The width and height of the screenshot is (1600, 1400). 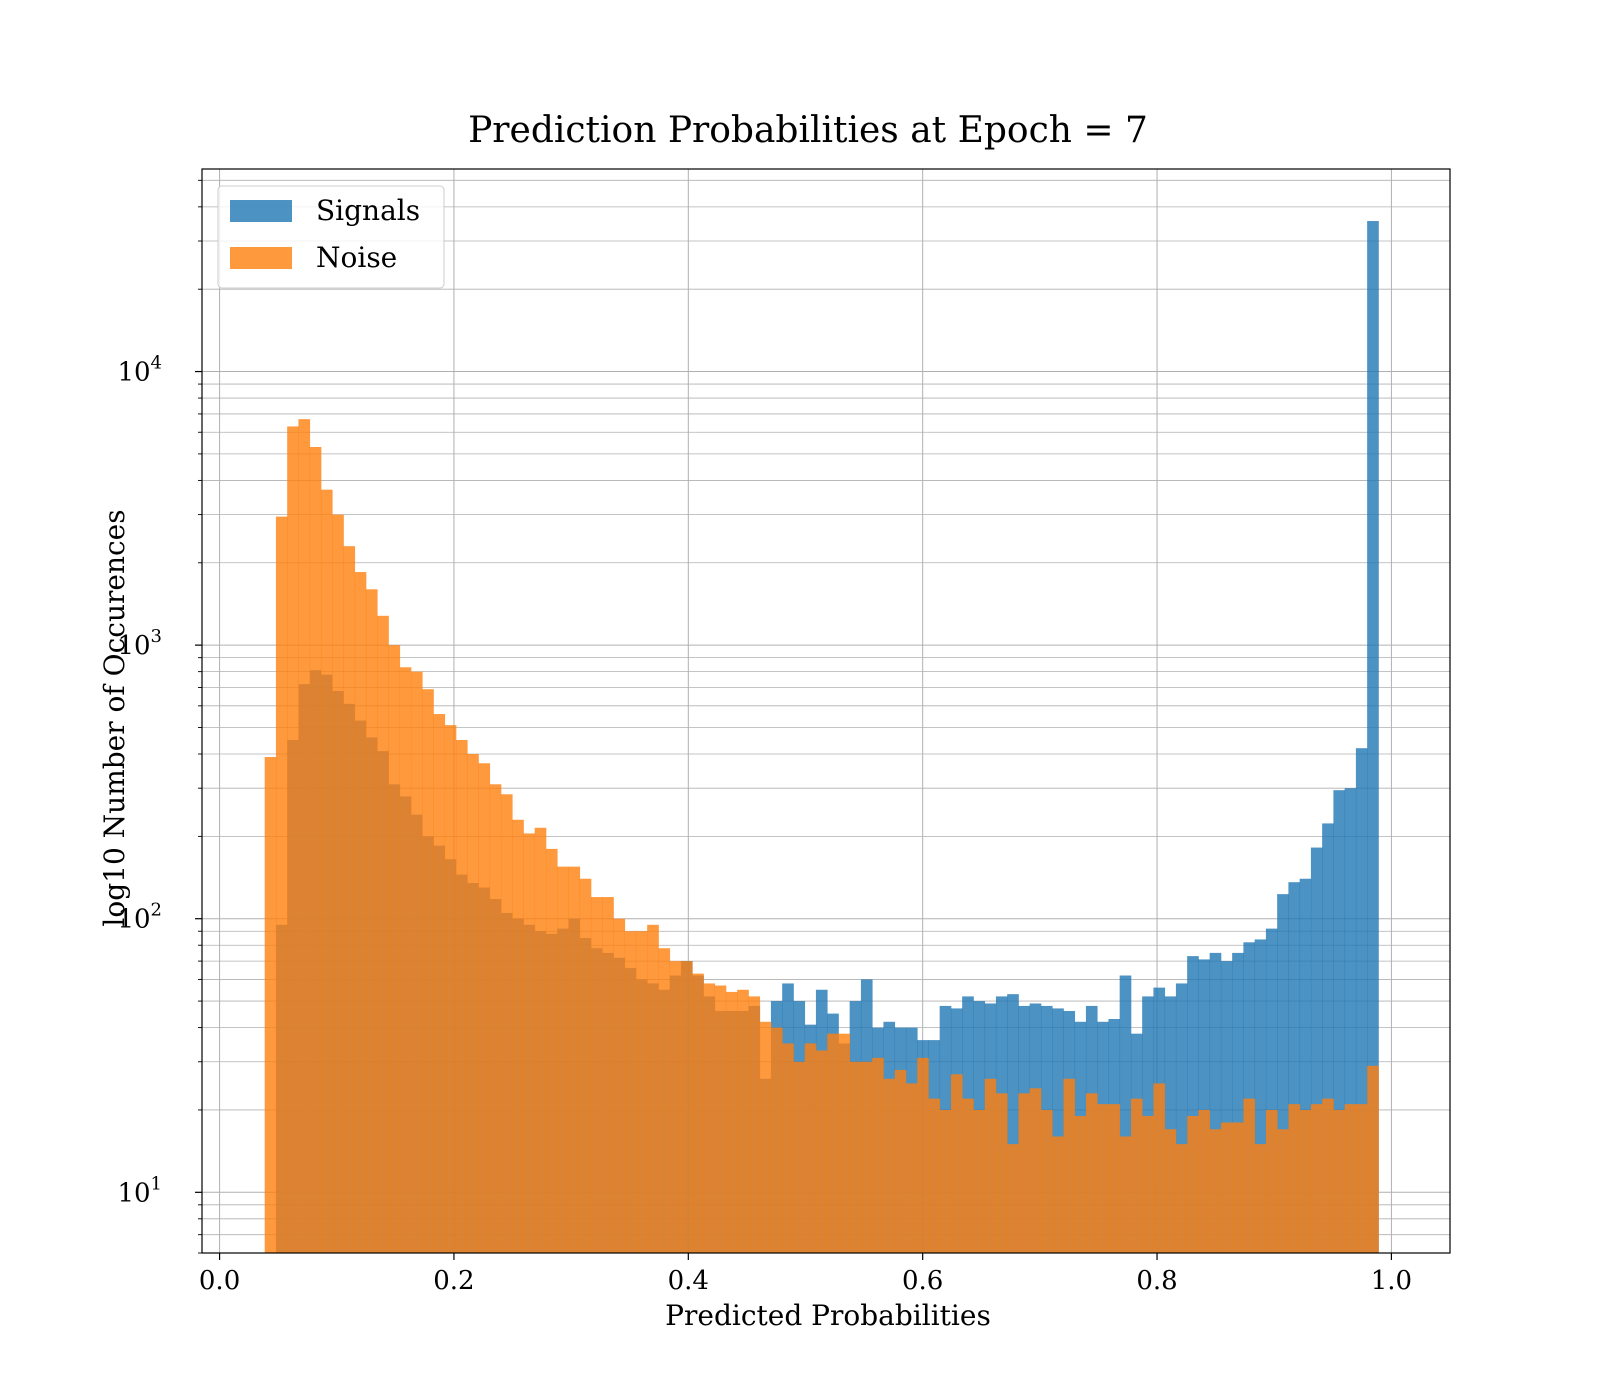 What do you see at coordinates (828, 1315) in the screenshot?
I see `x-axis-label: Predicted Probabilities` at bounding box center [828, 1315].